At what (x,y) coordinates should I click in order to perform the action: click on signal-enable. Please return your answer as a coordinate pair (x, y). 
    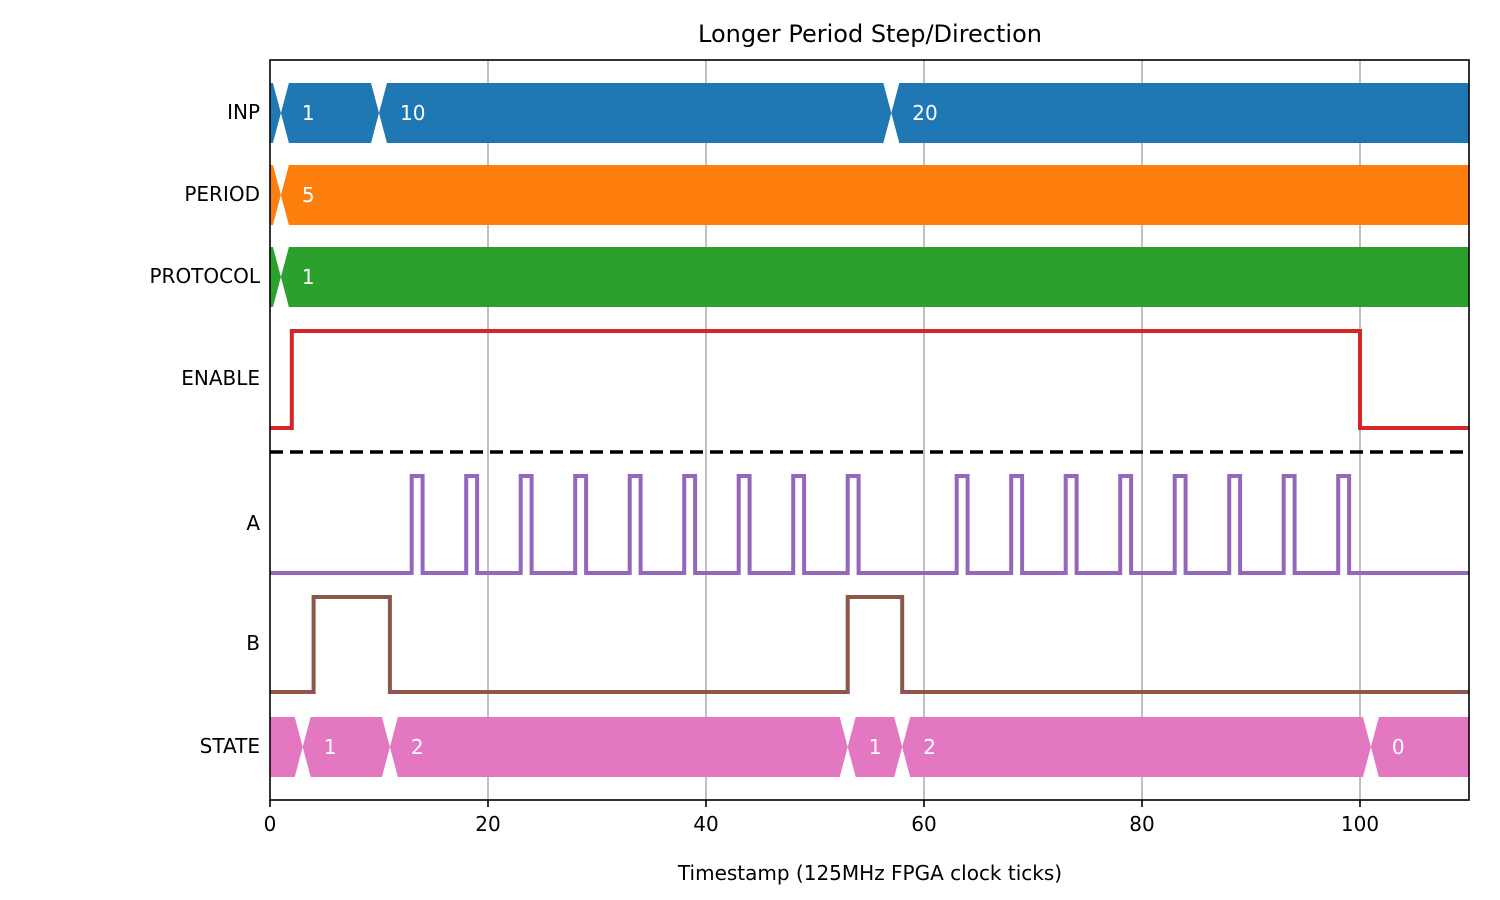
    Looking at the image, I should click on (869, 379).